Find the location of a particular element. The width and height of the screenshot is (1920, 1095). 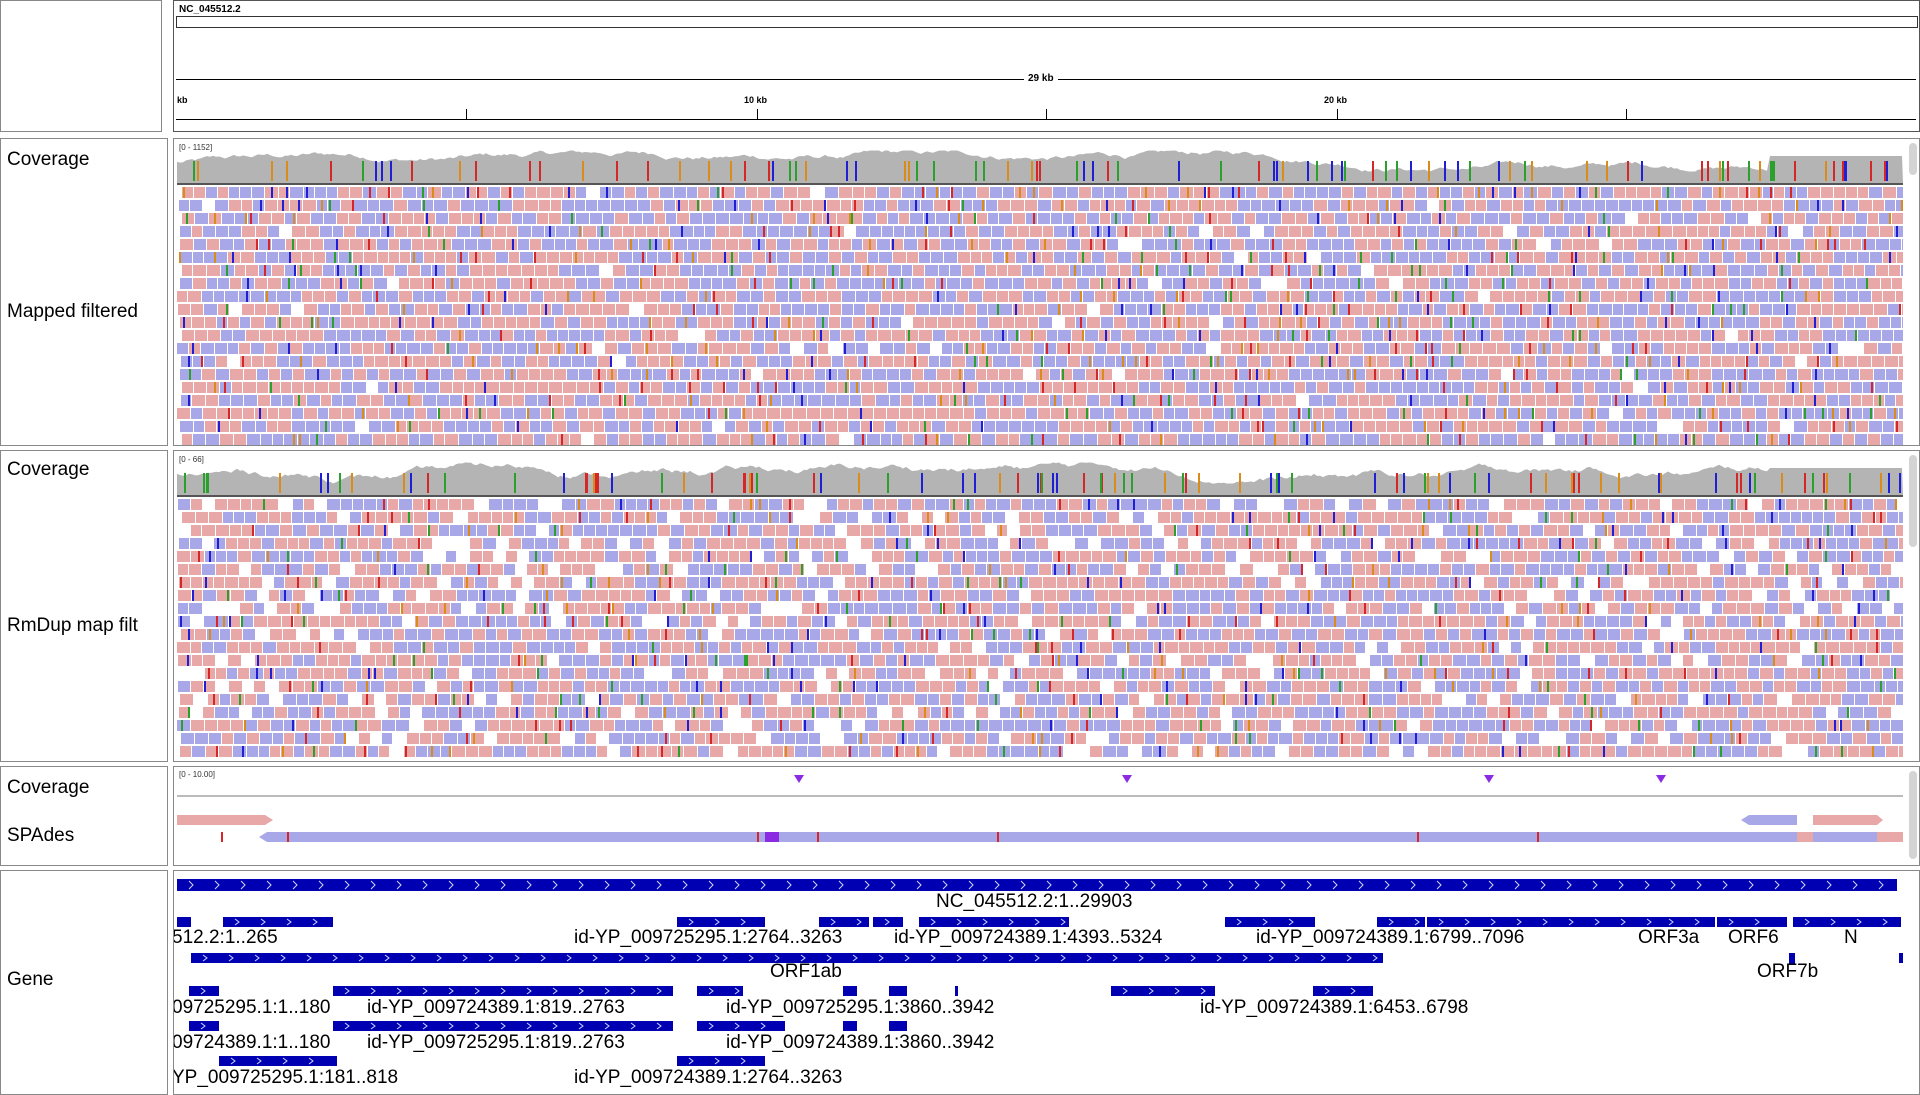

rmdup-reads-name: RmDup map filt is located at coordinates (72, 625).